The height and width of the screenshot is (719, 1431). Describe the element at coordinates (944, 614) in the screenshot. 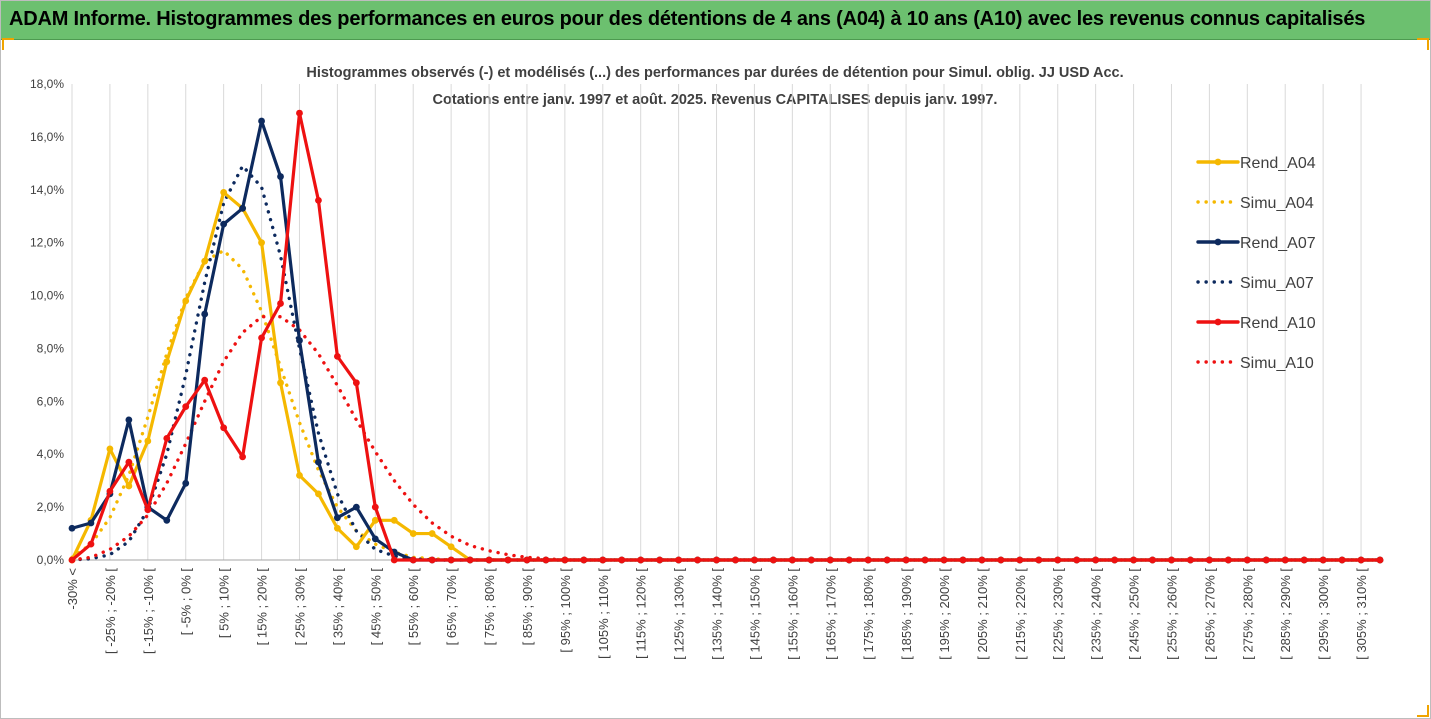

I see `x-tick-label: [ 195% ; 200% [` at that location.